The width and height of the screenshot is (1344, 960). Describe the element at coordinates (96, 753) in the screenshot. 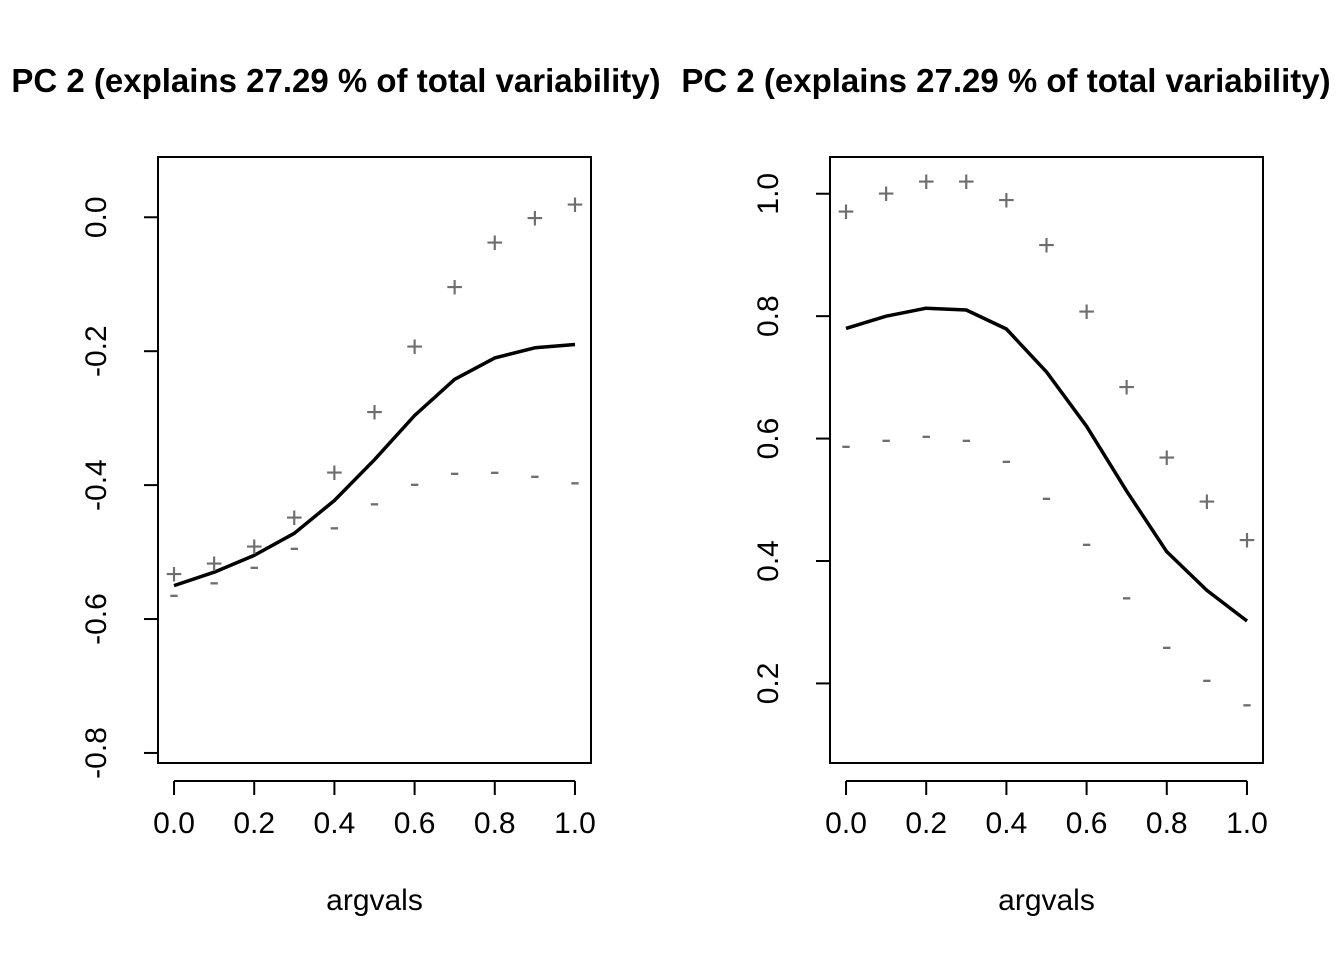

I see `y-tick-label: -0.8` at that location.